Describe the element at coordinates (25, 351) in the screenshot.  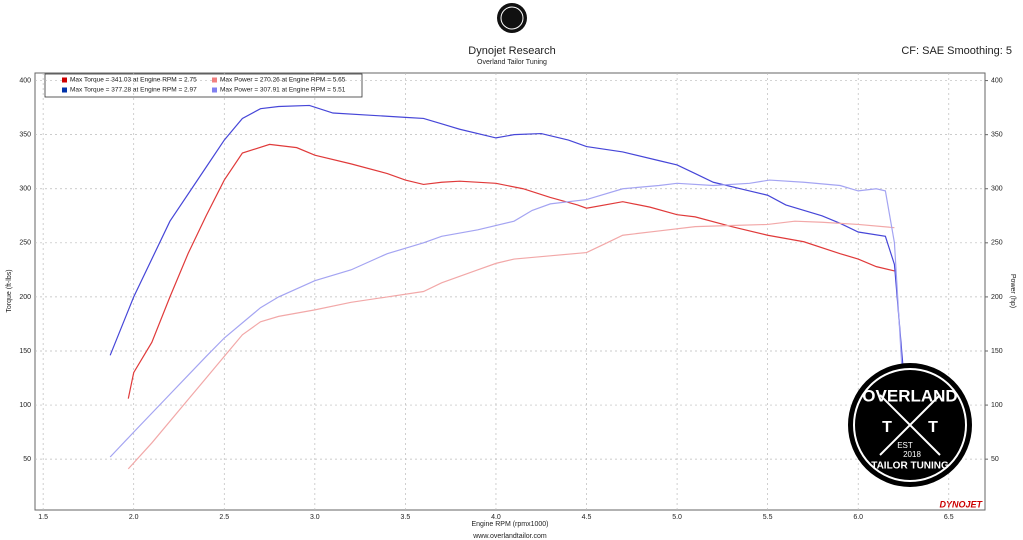
I see `y-tick-label: 150` at that location.